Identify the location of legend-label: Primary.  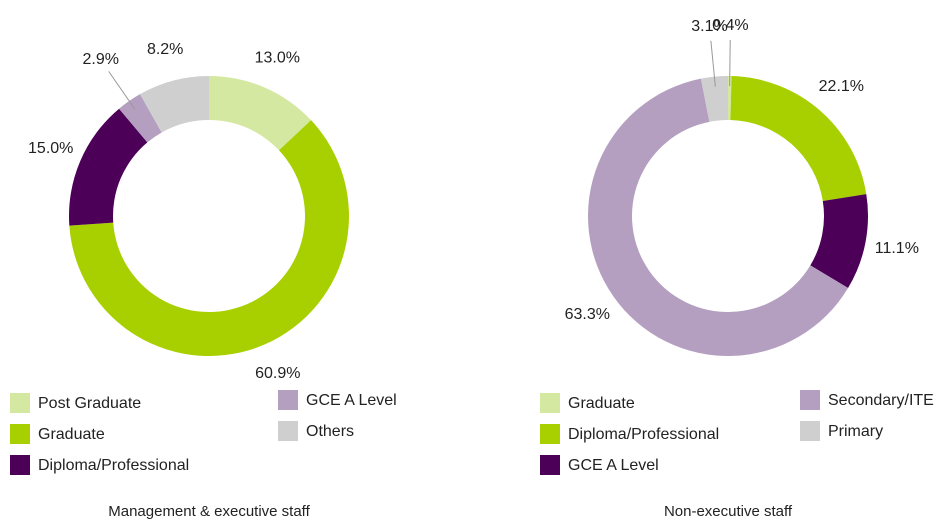
(855, 431).